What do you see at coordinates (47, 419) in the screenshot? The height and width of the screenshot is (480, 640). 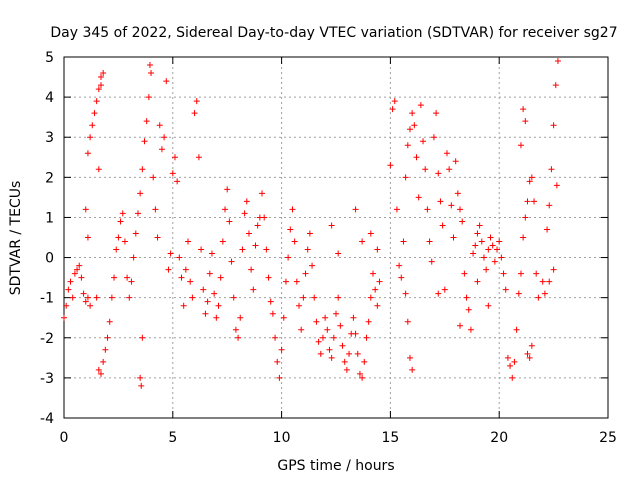 I see `y-tick-label: -4` at bounding box center [47, 419].